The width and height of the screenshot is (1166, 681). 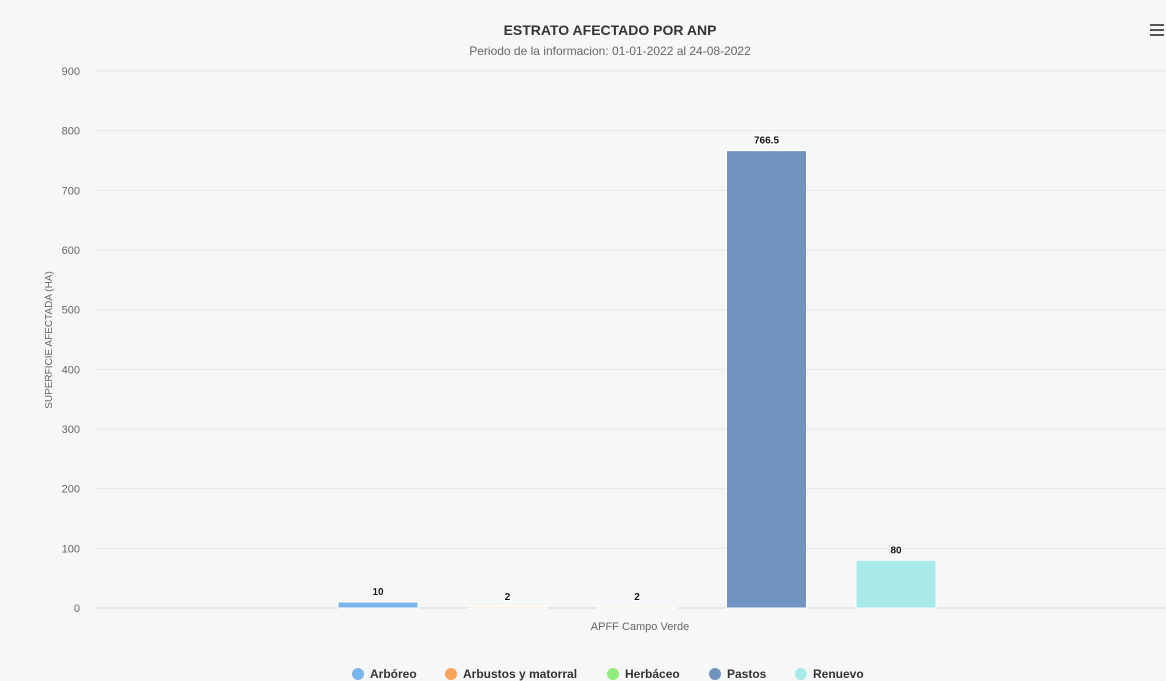 I want to click on data-label: 80, so click(x=896, y=550).